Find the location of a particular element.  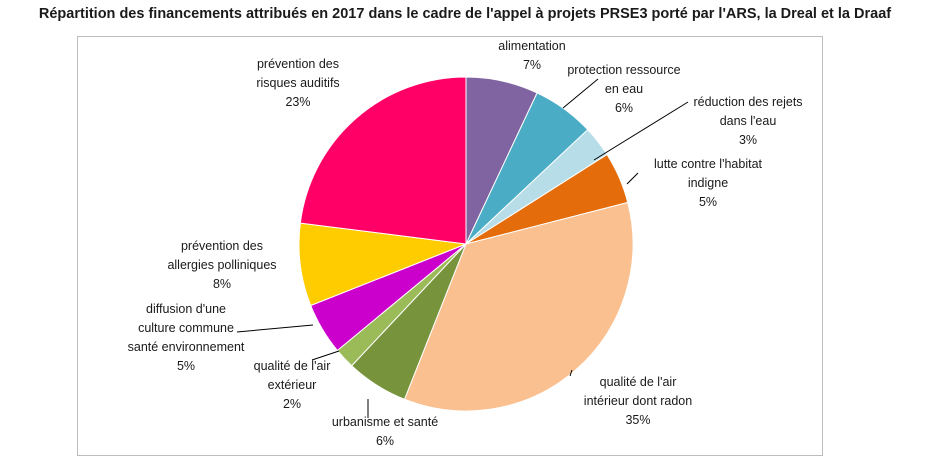

slice-label: prévention des risques auditifs 23% is located at coordinates (297, 83).